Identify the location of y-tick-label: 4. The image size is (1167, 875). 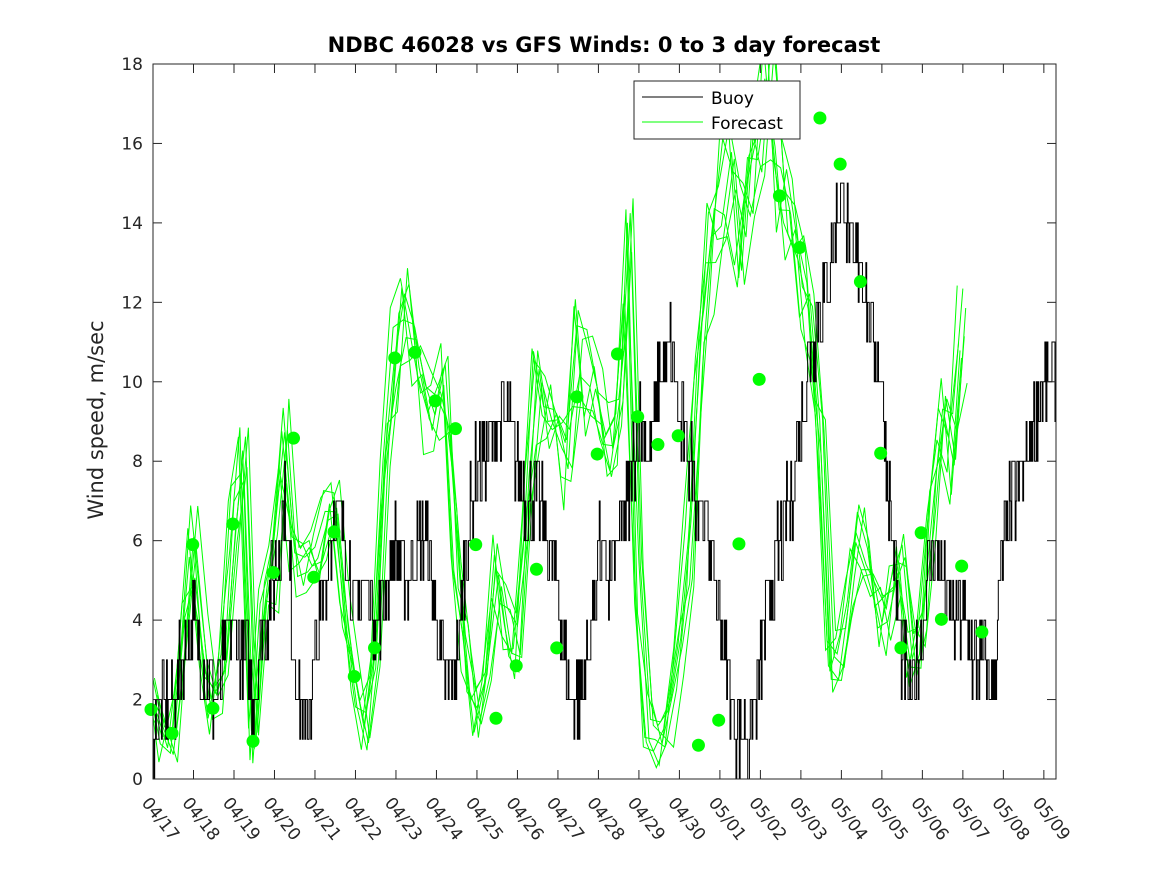
(137, 621).